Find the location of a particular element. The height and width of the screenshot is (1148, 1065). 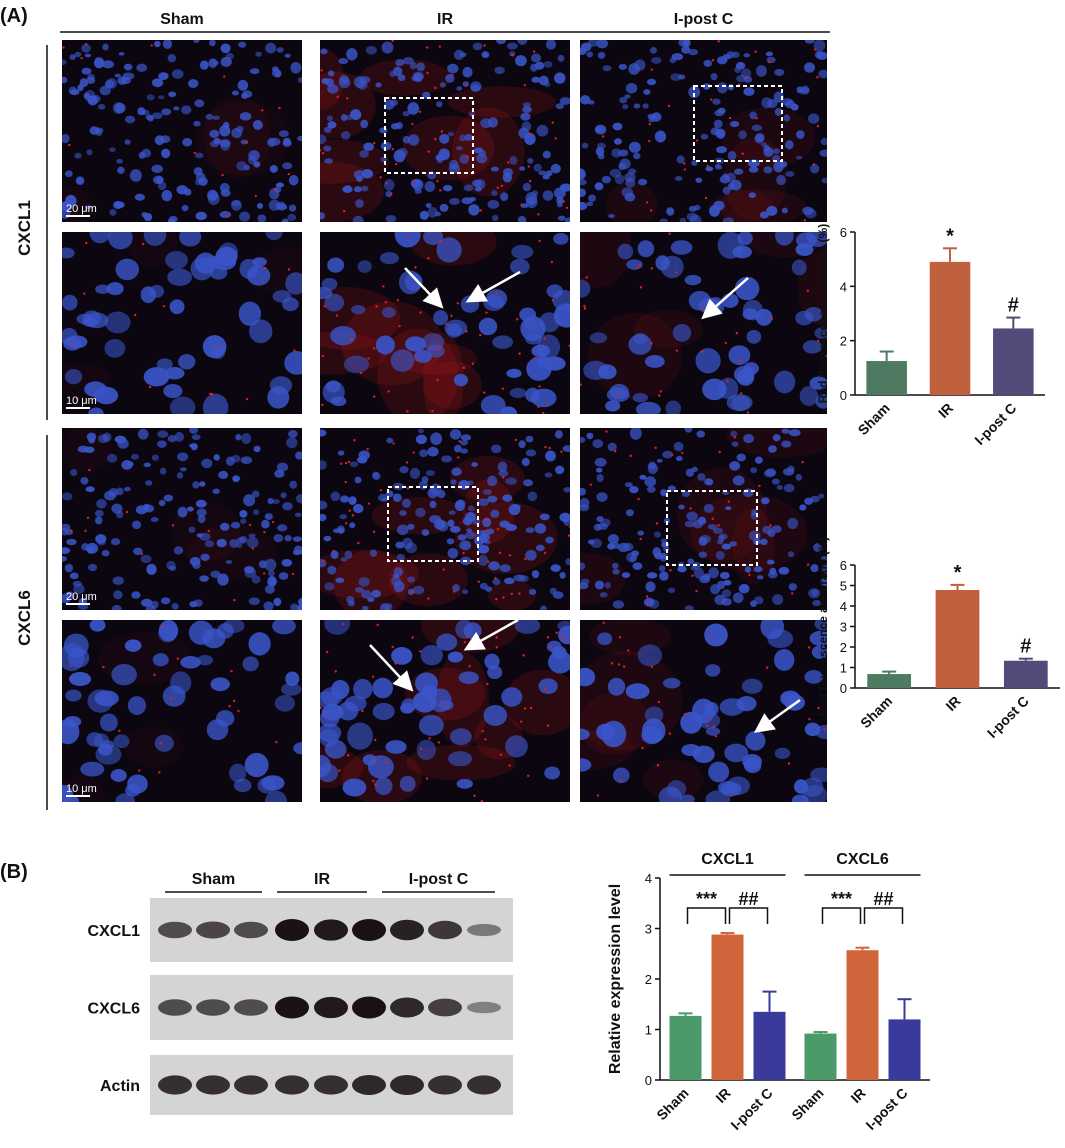

red-haze is located at coordinates (448, 148).